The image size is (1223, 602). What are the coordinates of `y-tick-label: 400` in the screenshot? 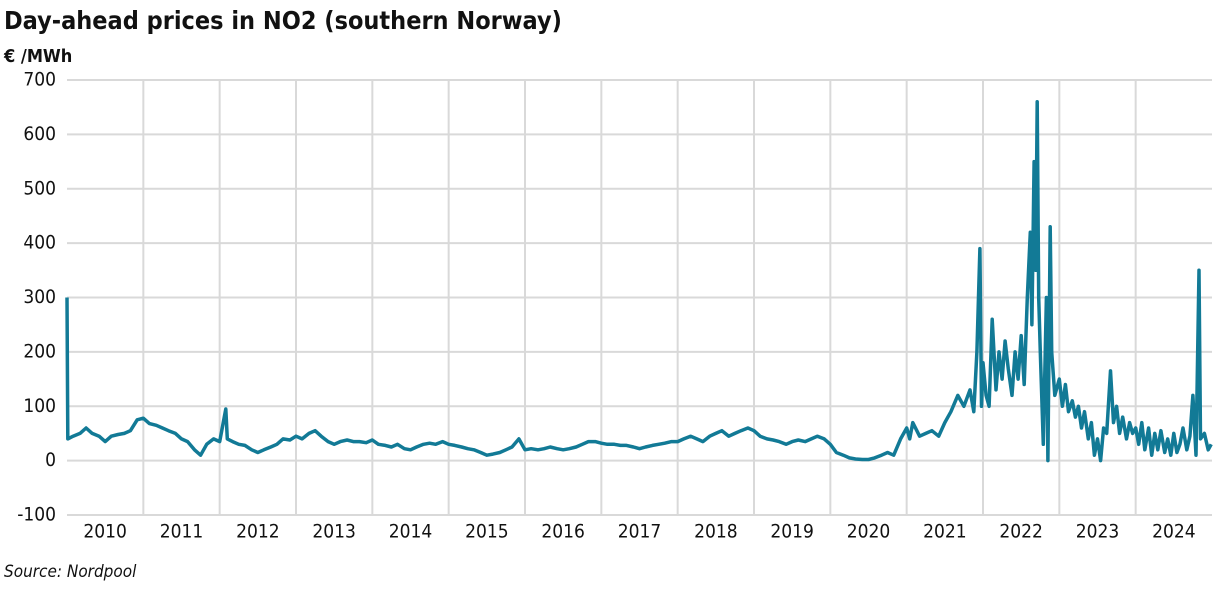 It's located at (39, 243).